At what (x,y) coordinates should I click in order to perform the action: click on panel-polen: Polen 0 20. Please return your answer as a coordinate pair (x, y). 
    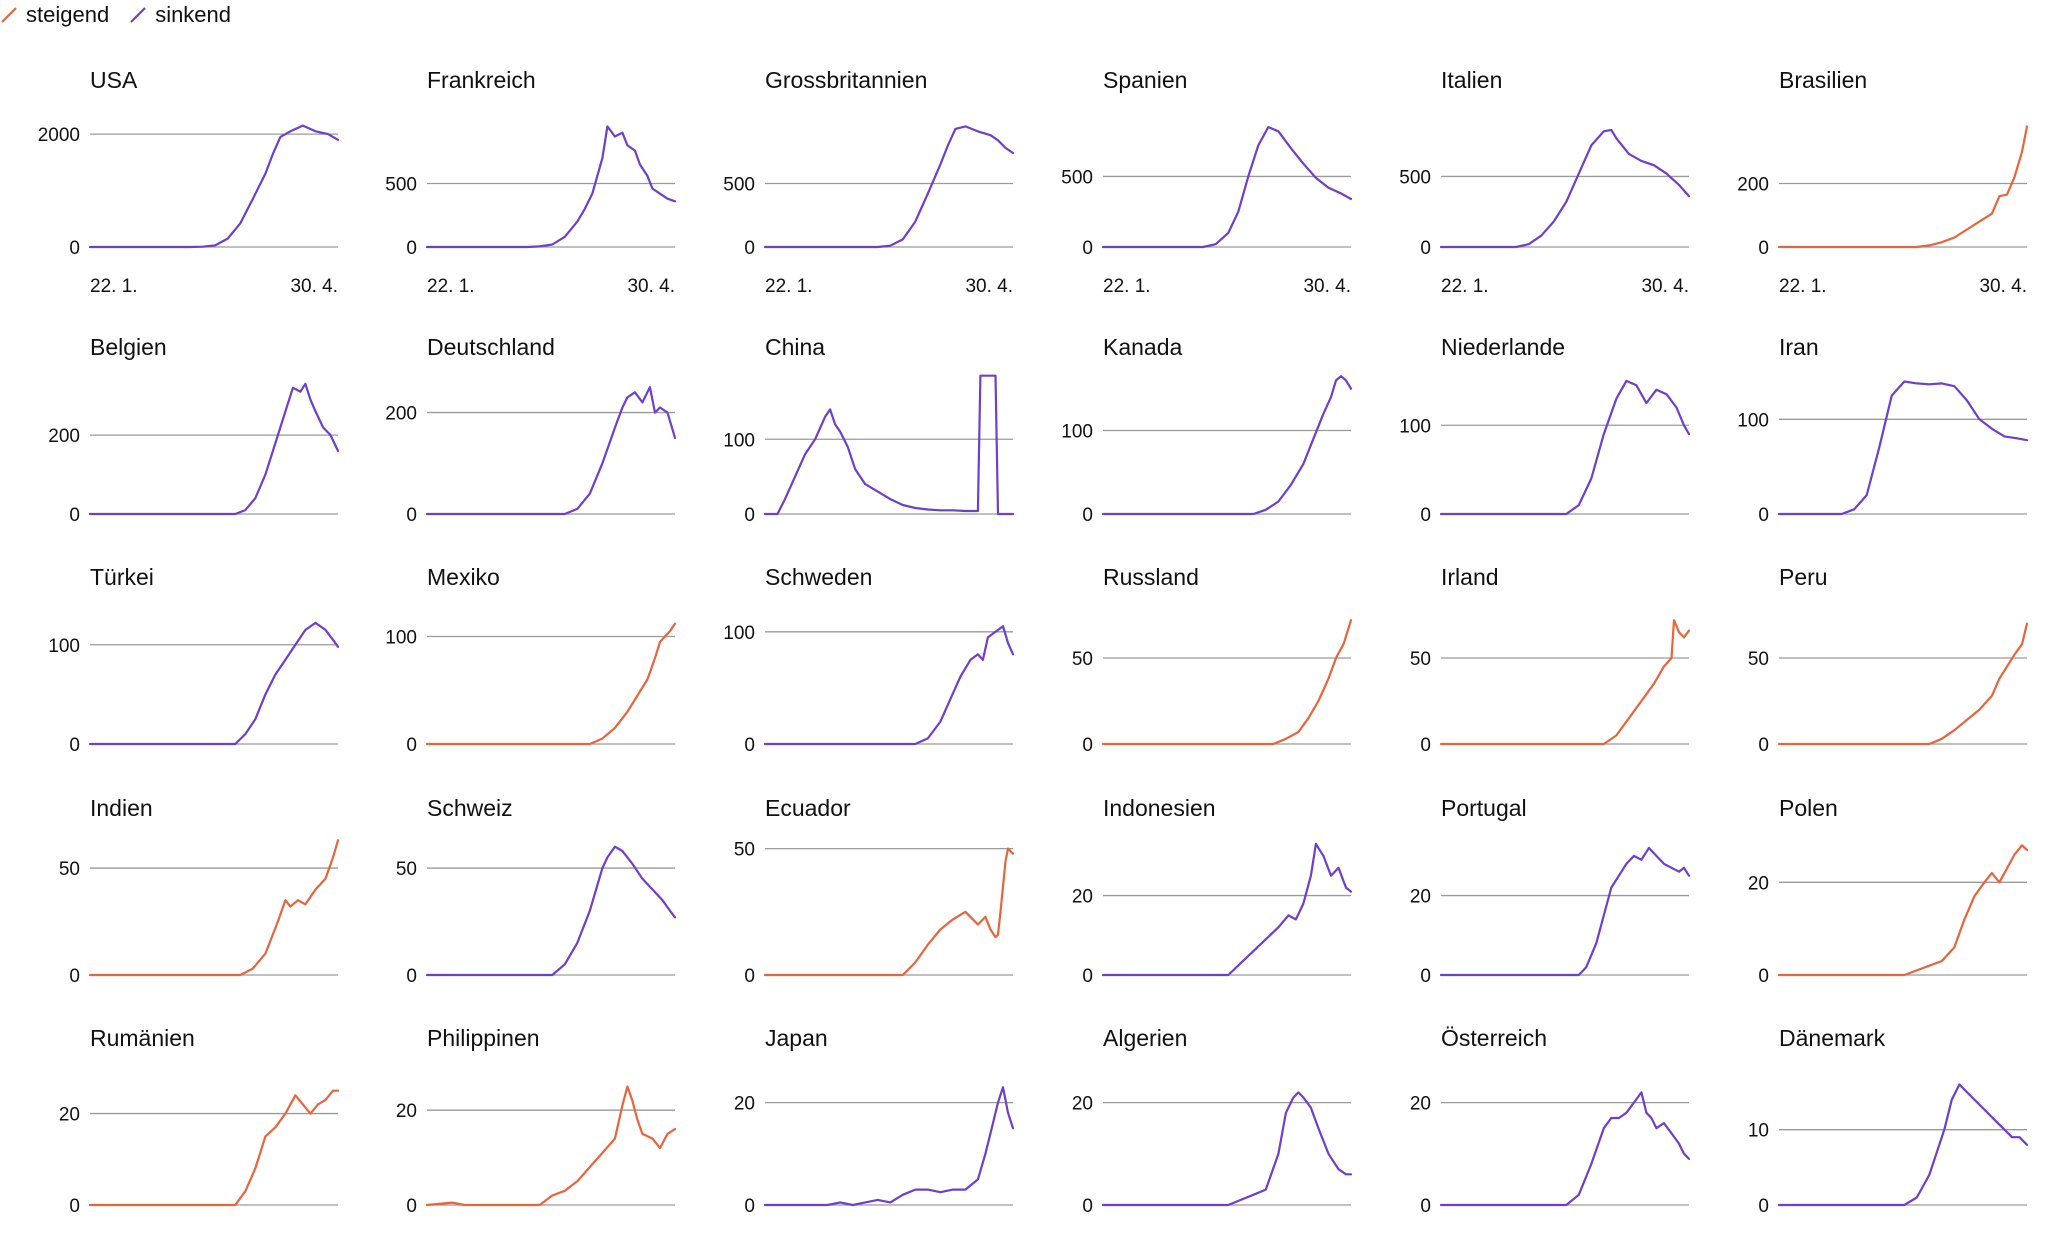
    Looking at the image, I should click on (1888, 891).